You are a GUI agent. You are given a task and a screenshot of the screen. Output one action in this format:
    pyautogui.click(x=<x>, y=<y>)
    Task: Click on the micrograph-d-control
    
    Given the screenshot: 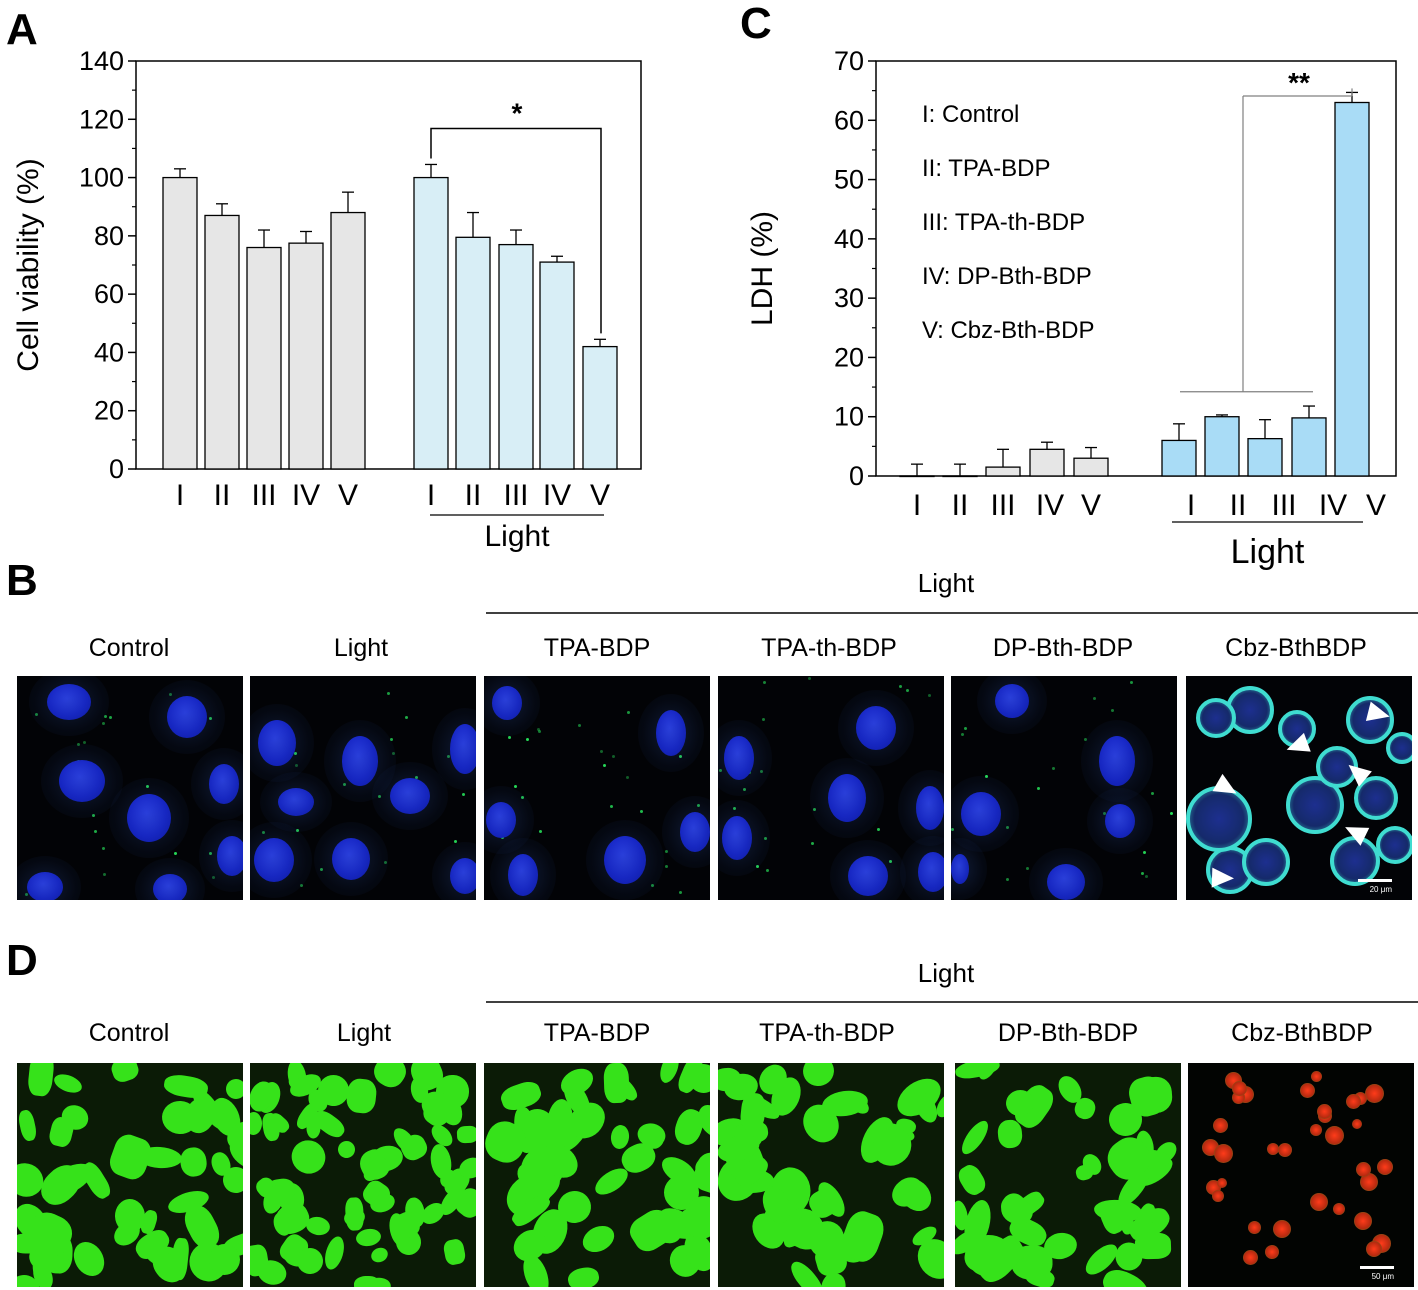 What is the action you would take?
    pyautogui.click(x=130, y=1175)
    